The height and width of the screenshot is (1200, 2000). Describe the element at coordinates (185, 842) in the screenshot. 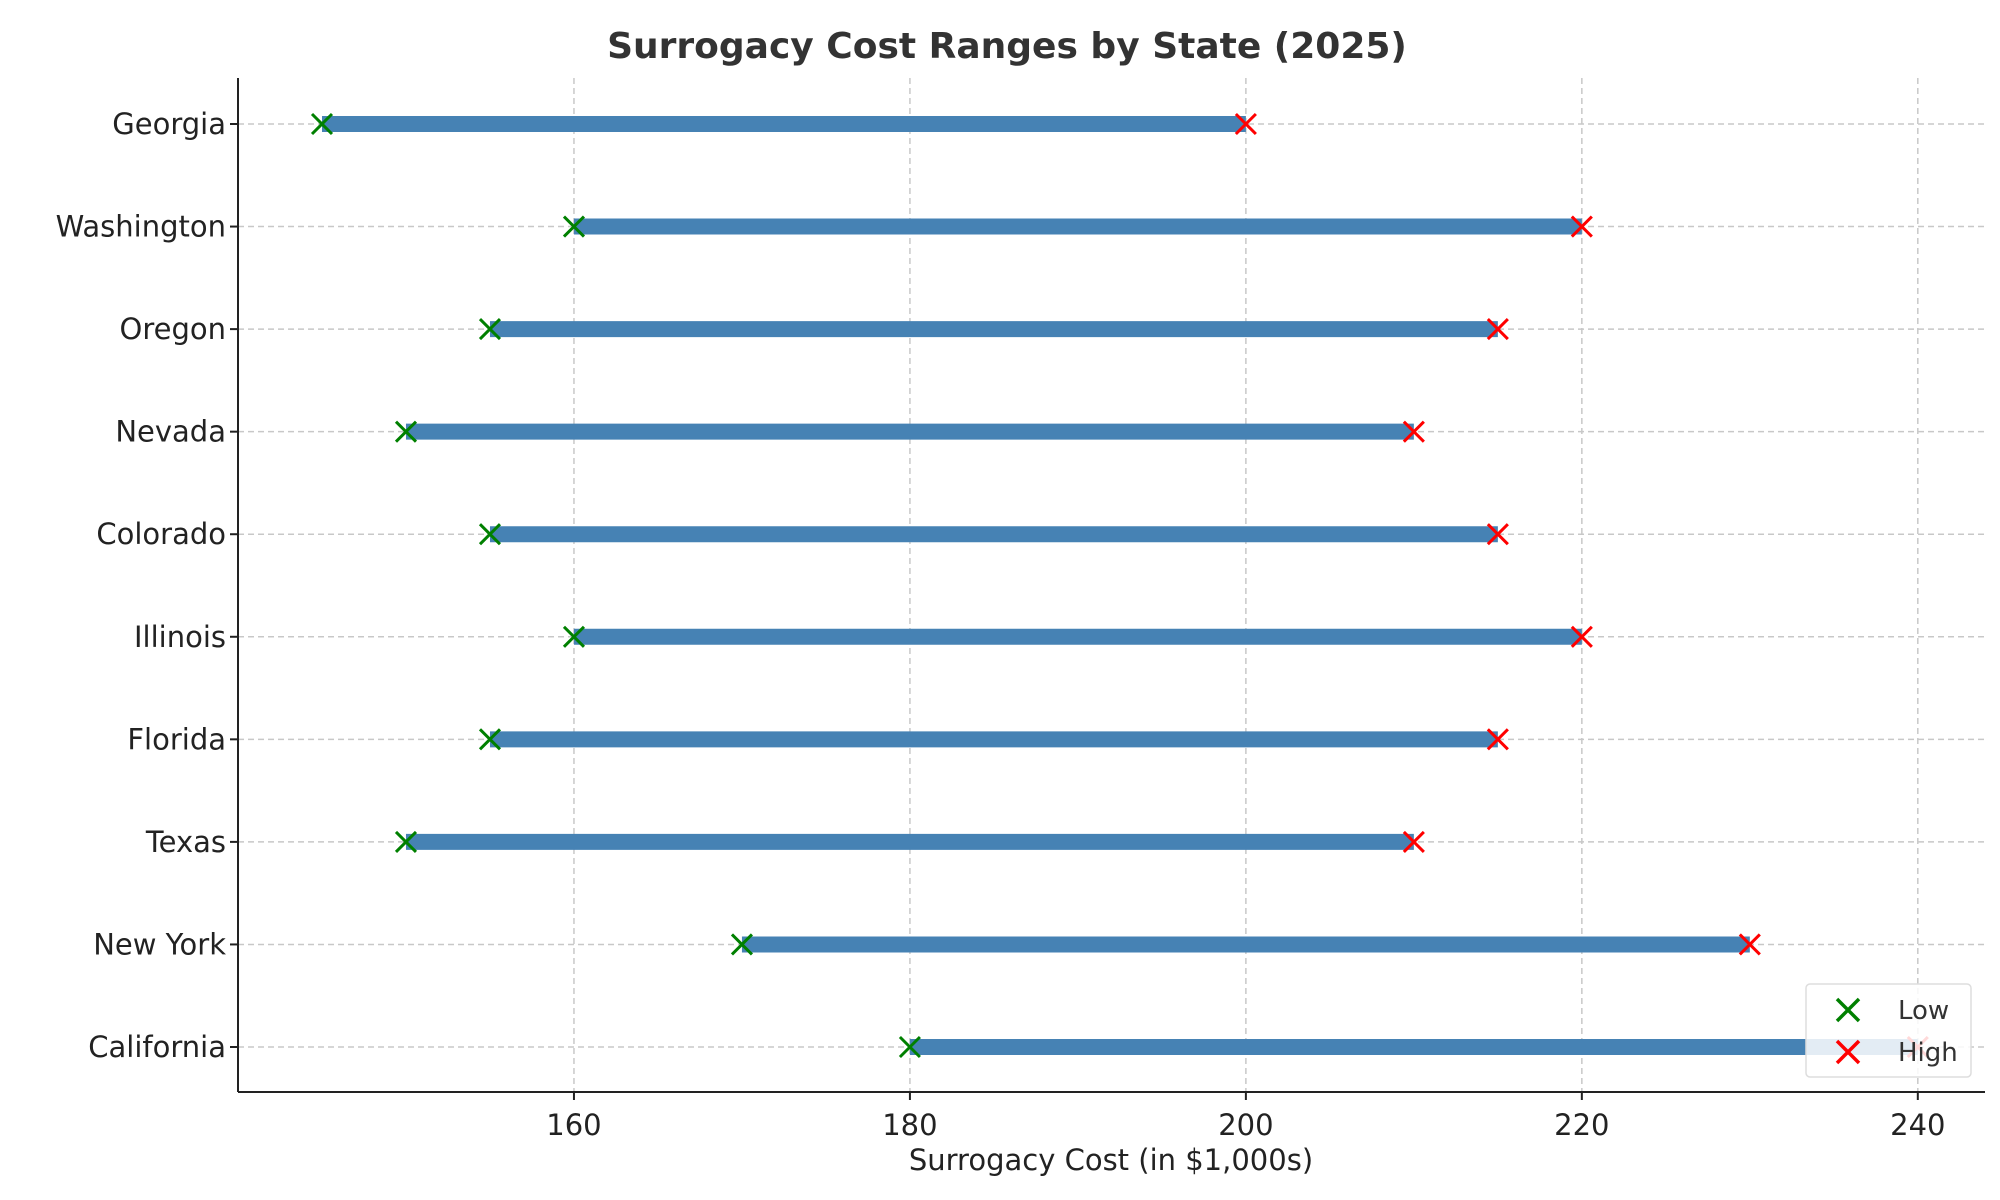

I see `y-tick-label: Texas` at that location.